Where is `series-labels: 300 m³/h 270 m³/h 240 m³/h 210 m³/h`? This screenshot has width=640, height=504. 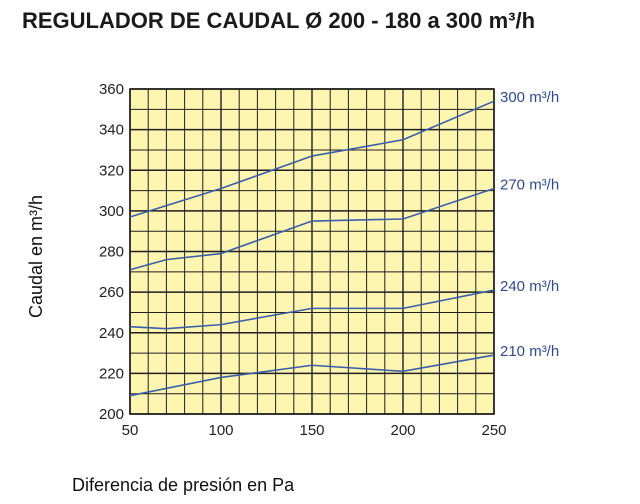 series-labels: 300 m³/h 270 m³/h 240 m³/h 210 m³/h is located at coordinates (529, 224).